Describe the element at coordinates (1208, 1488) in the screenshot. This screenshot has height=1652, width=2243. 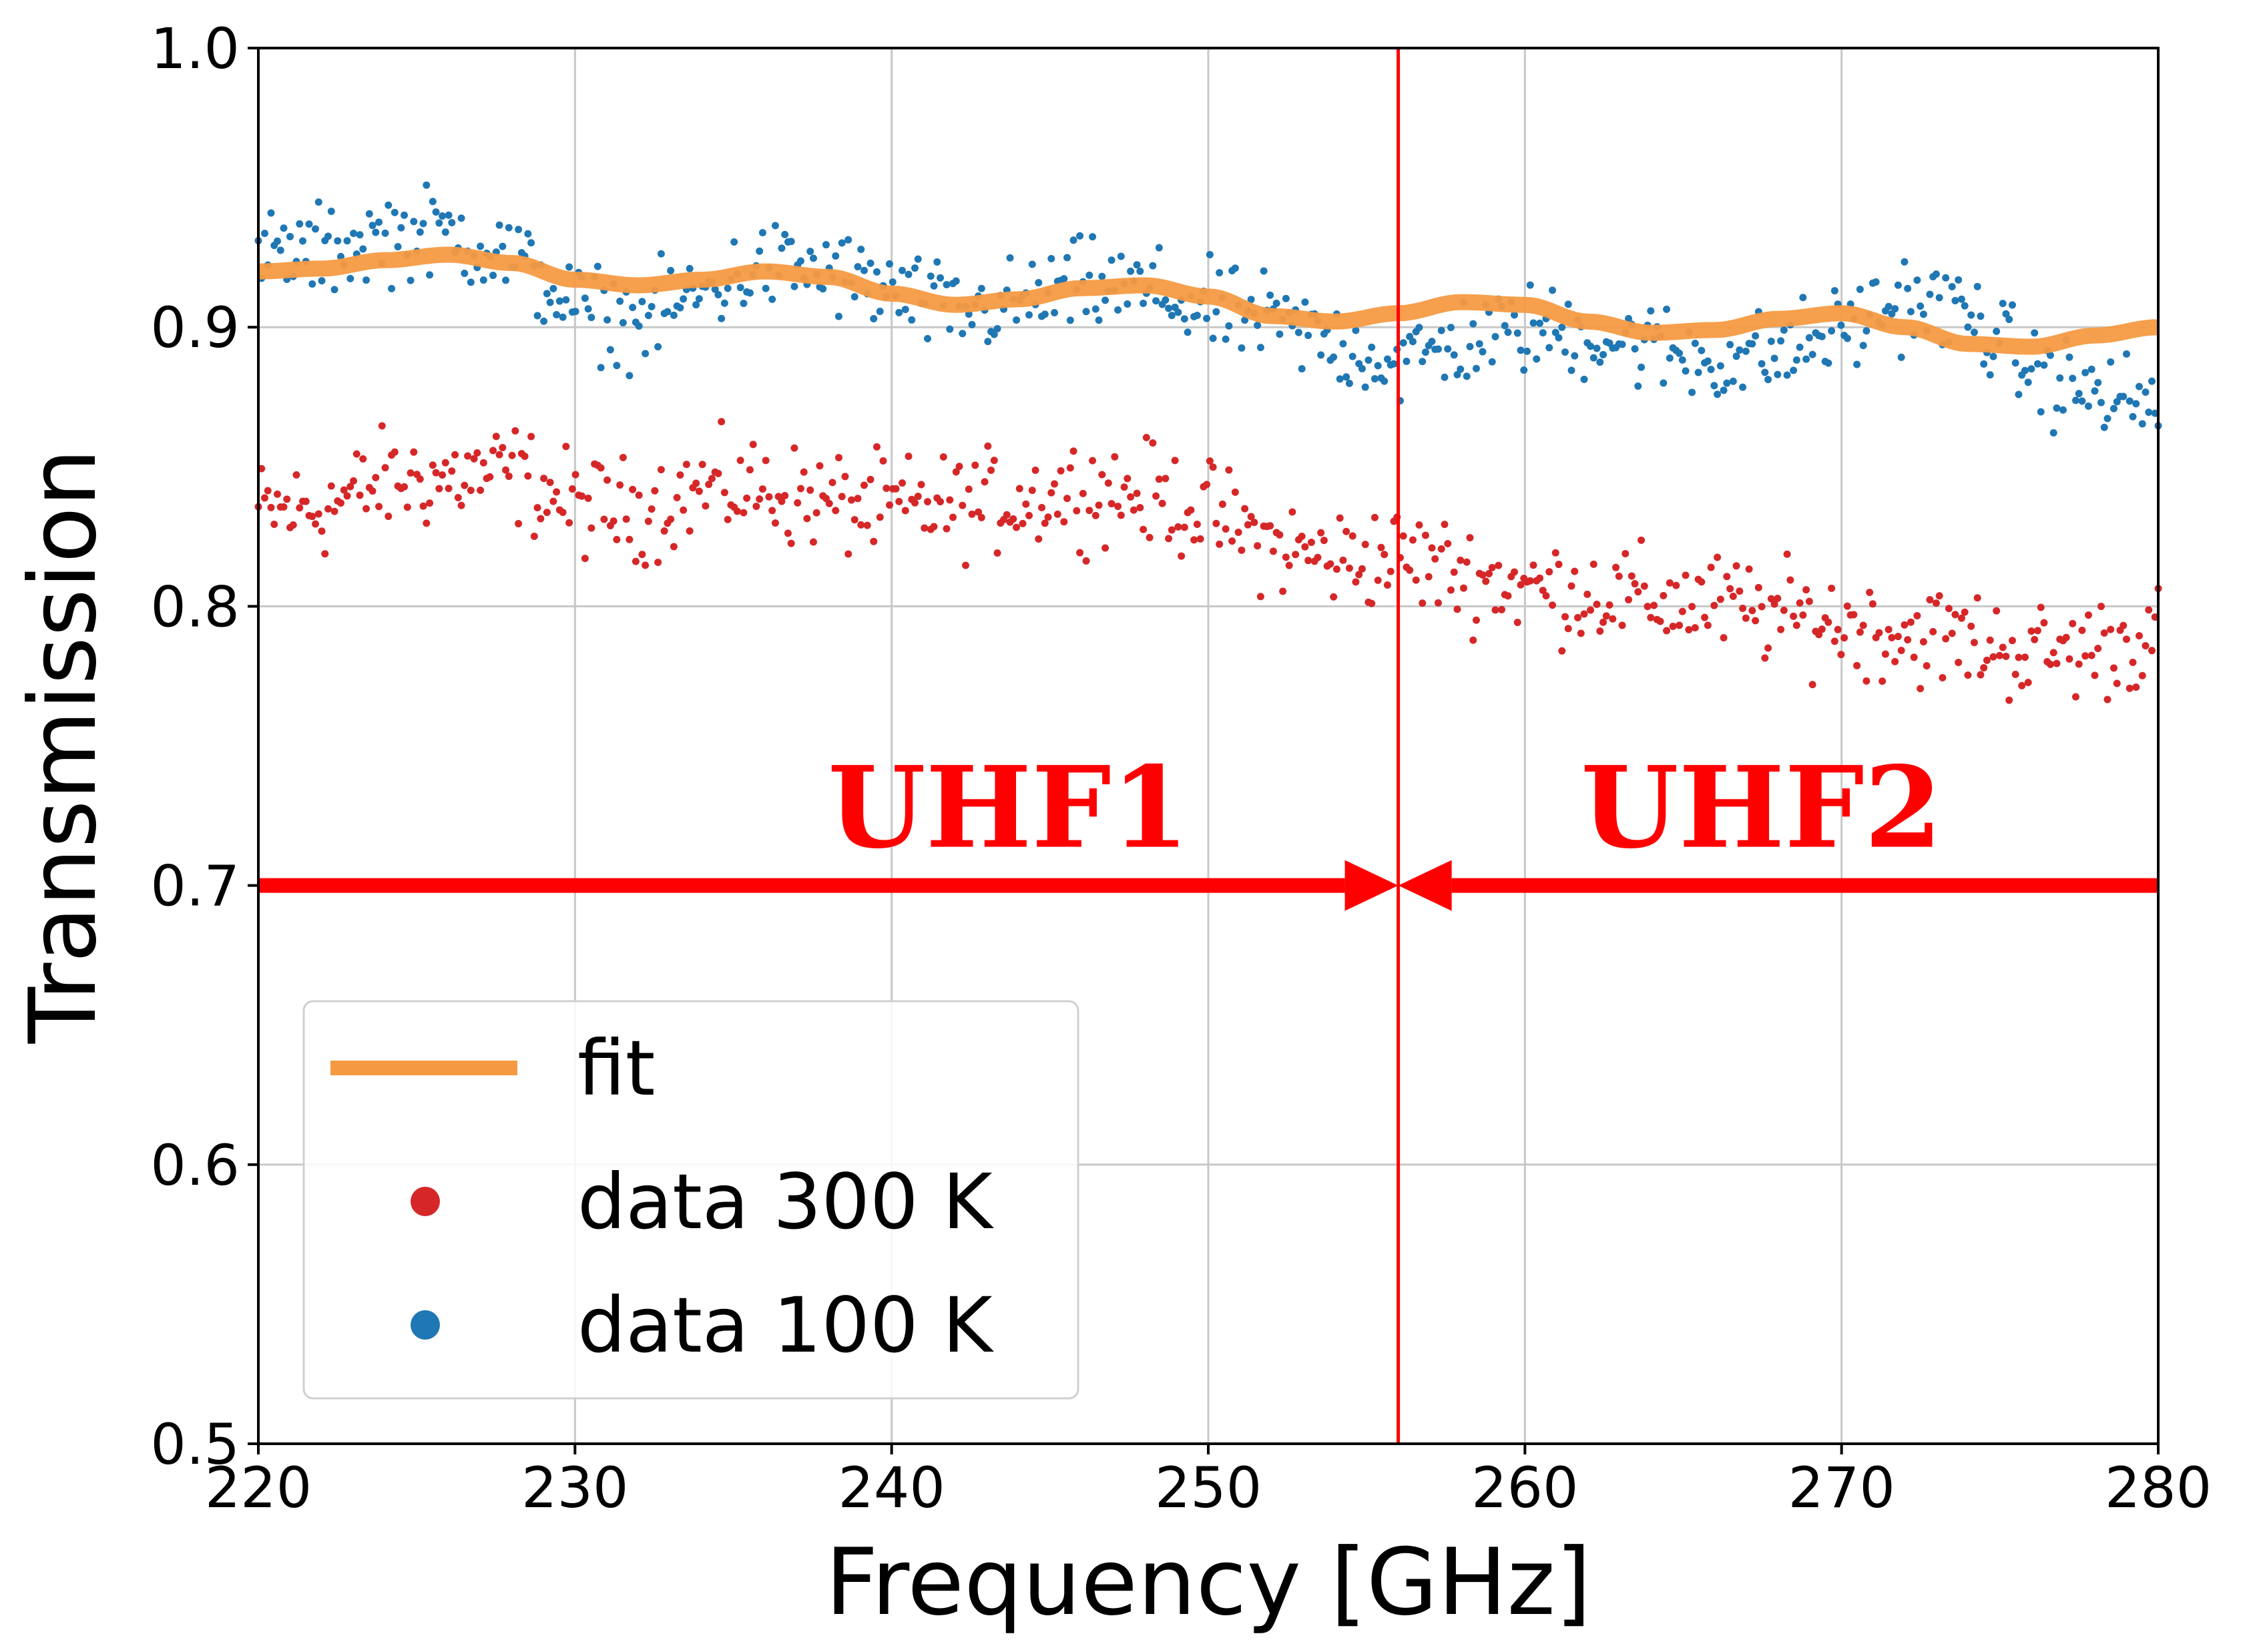
I see `x-tick-label: 250` at that location.